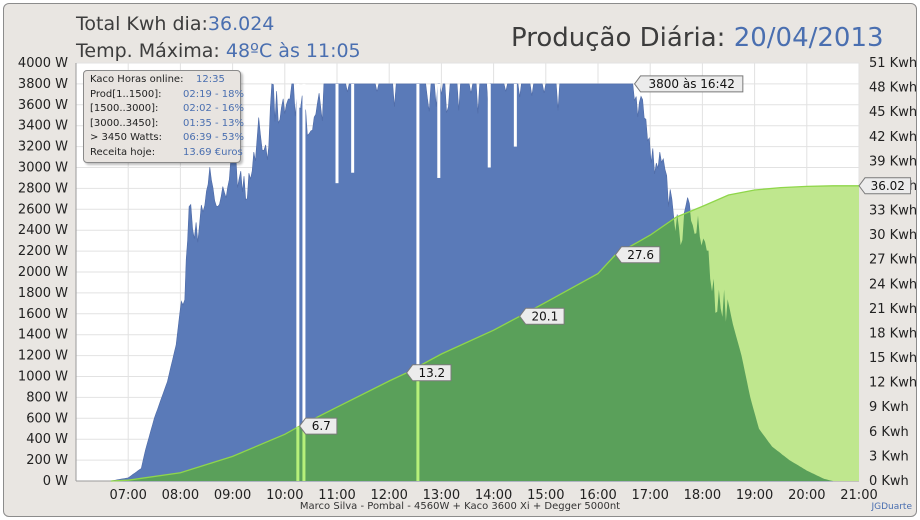 This screenshot has height=520, width=920. I want to click on stats-row-value: 06:39 - 53%, so click(214, 138).